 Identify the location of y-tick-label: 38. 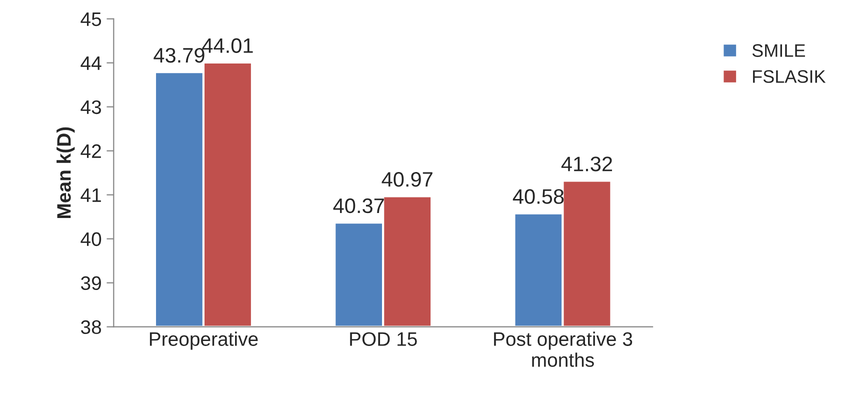
(91, 327).